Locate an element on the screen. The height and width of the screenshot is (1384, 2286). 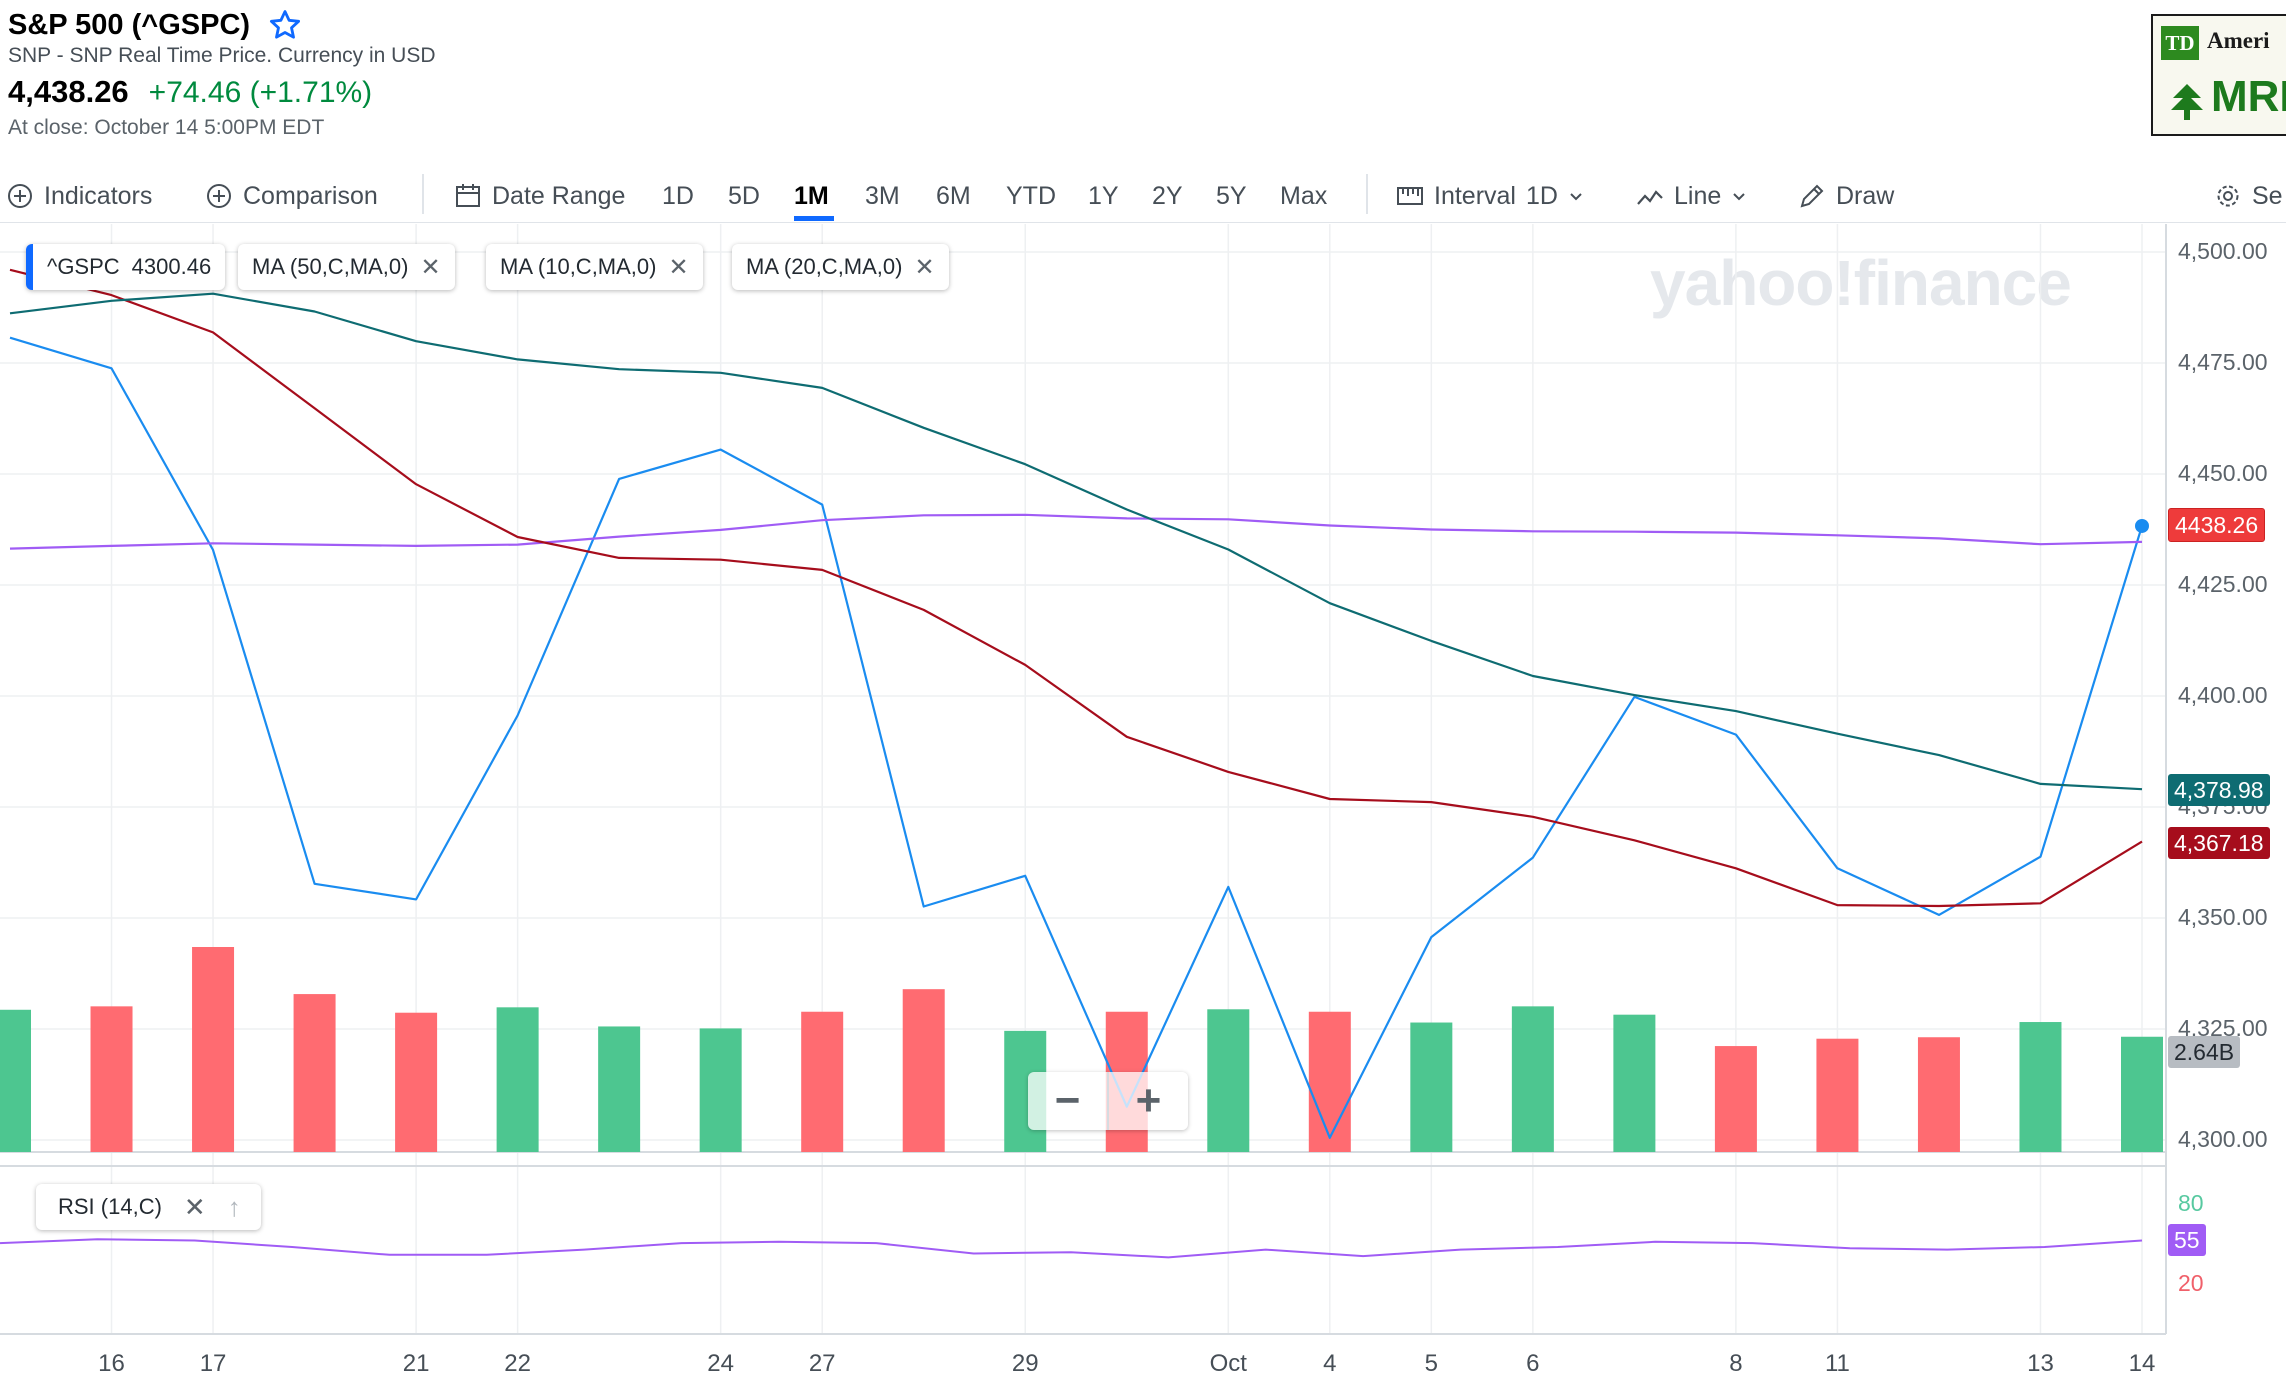
x-tick-label: 8 is located at coordinates (1736, 1363).